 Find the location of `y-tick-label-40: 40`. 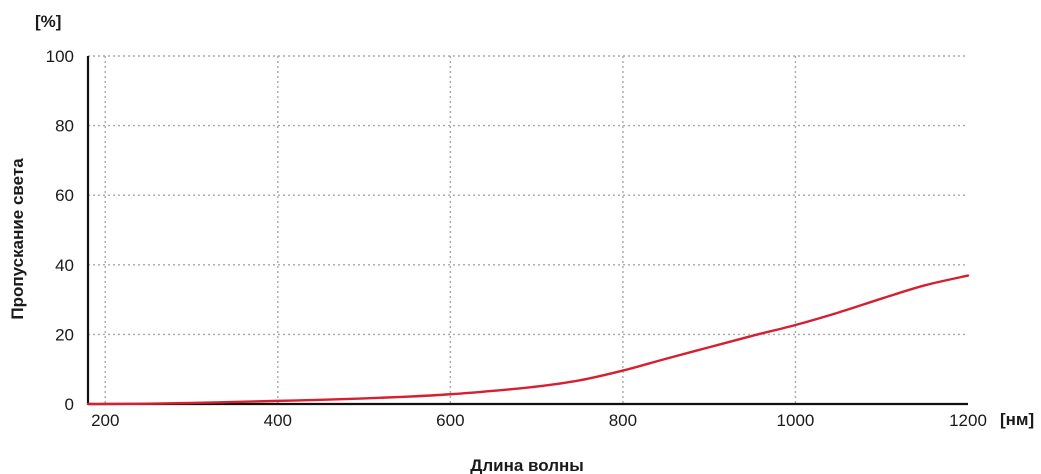

y-tick-label-40: 40 is located at coordinates (64, 265).